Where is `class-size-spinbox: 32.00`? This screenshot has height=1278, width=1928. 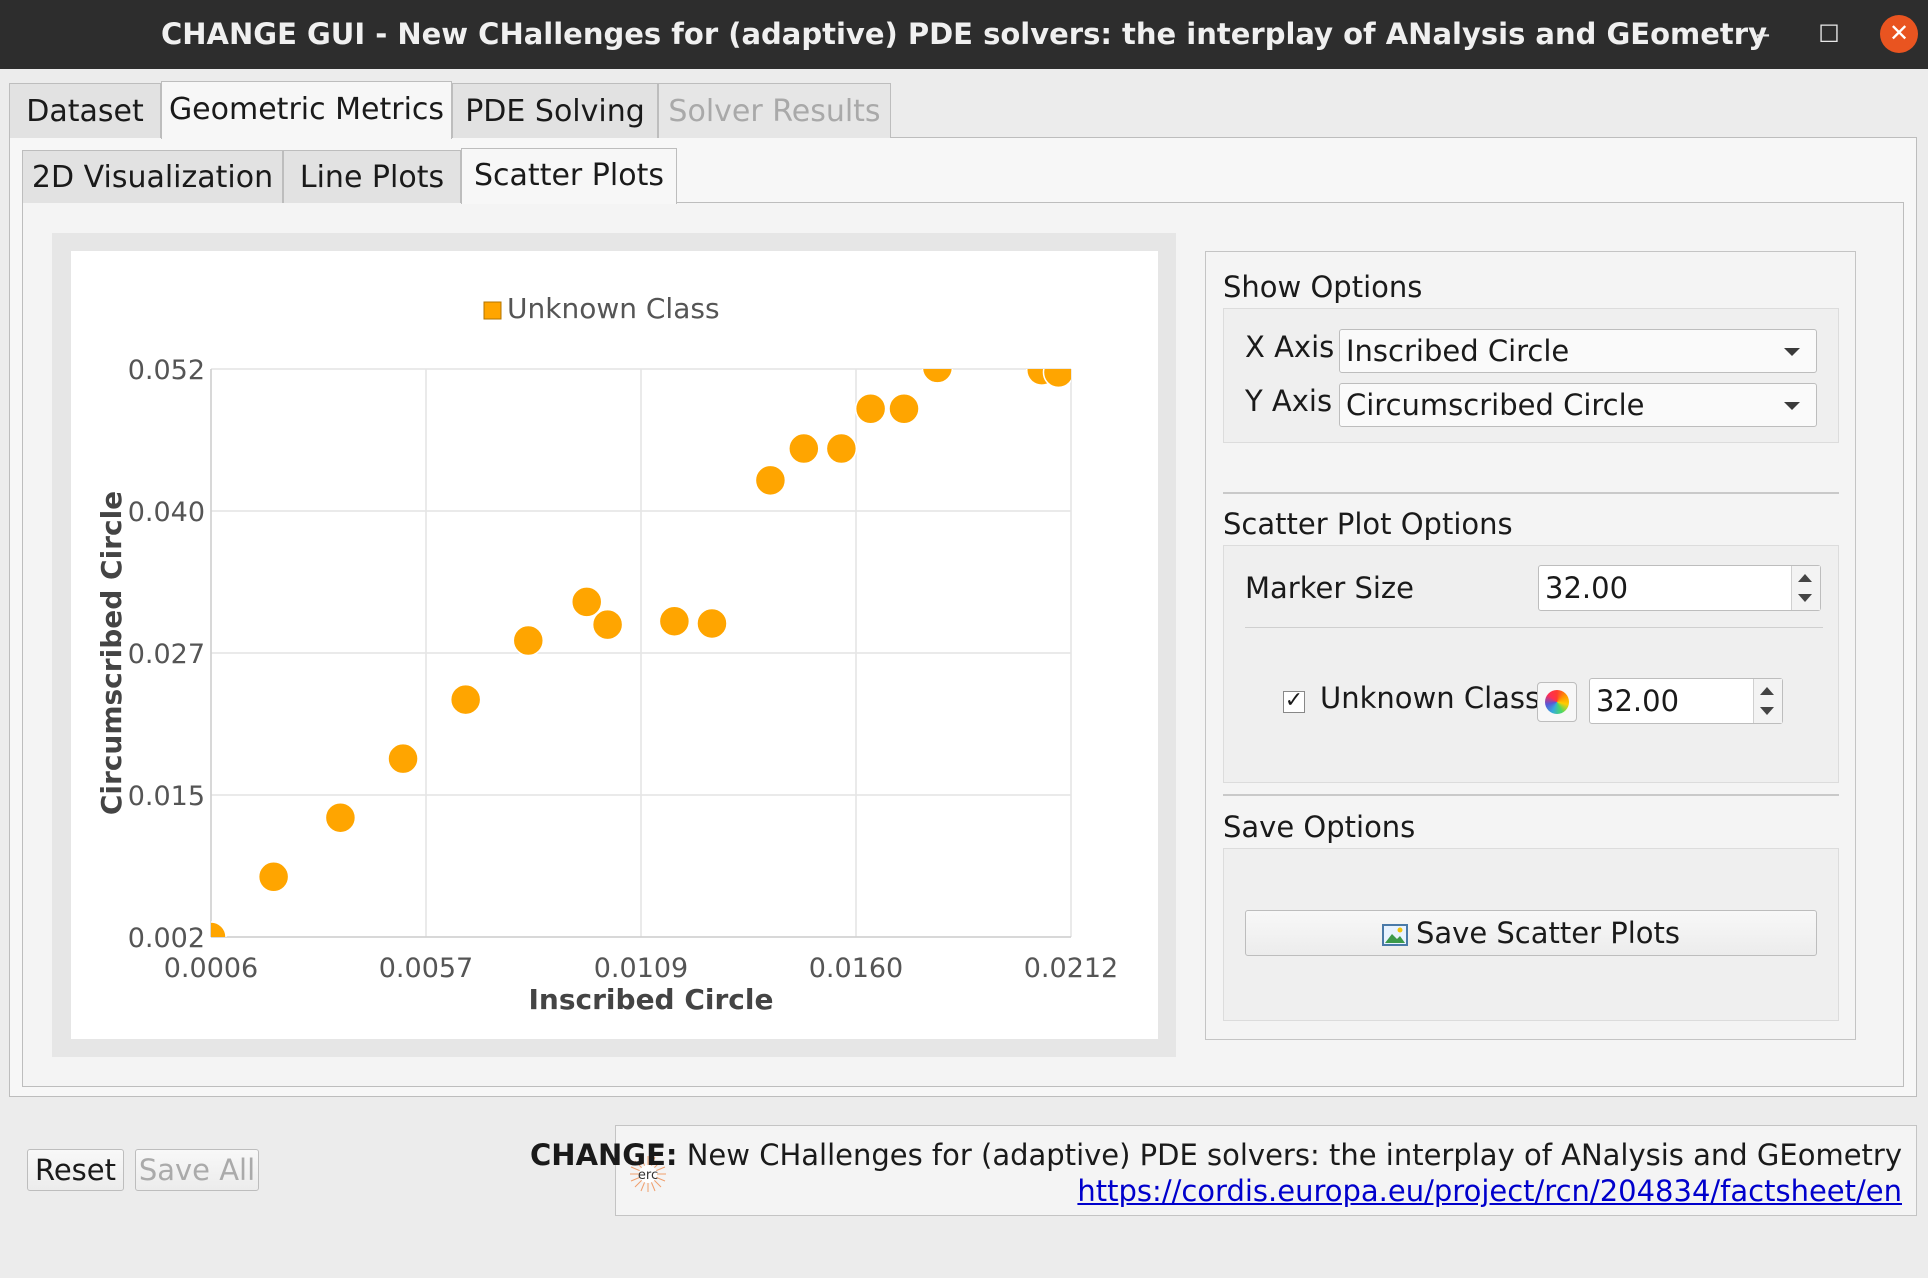
class-size-spinbox: 32.00 is located at coordinates (1686, 701).